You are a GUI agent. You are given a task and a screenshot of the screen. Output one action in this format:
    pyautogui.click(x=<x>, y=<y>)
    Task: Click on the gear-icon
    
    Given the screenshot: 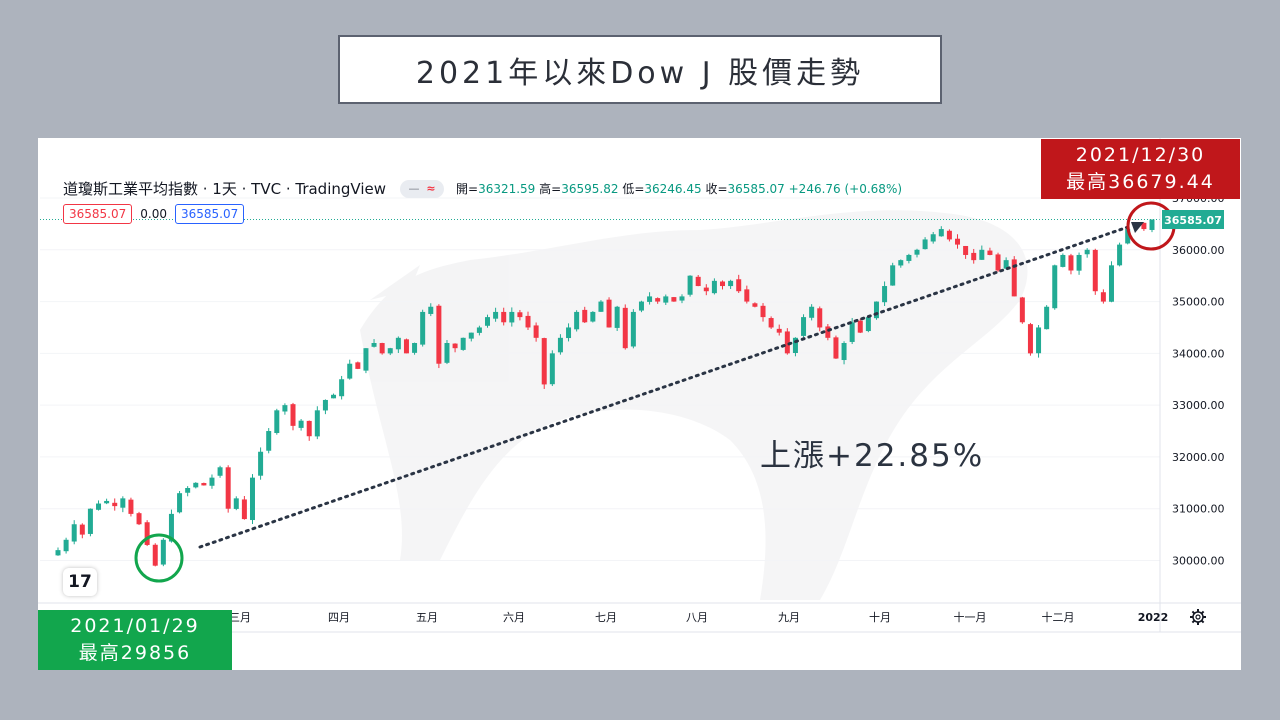 What is the action you would take?
    pyautogui.click(x=1198, y=617)
    